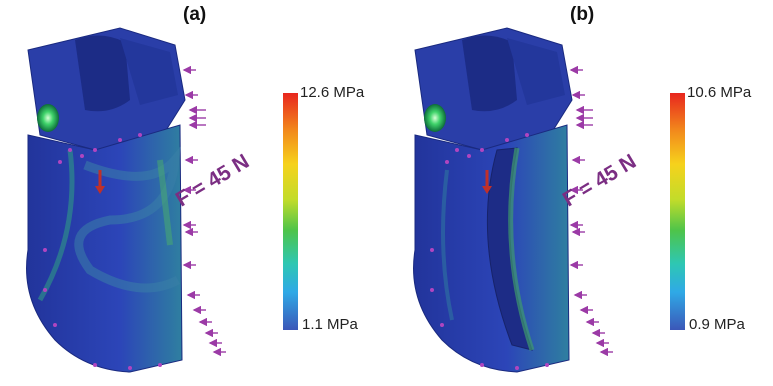 The width and height of the screenshot is (773, 386). I want to click on colorbar-max-label: 12.6 MPa, so click(332, 92).